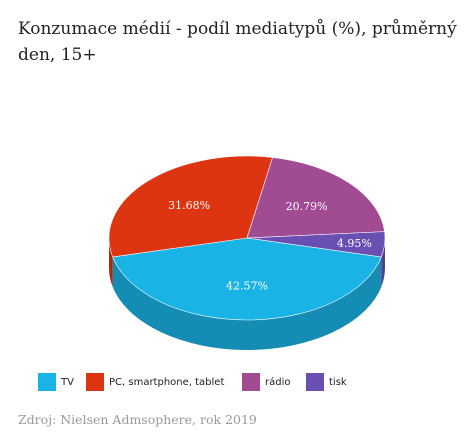 Image resolution: width=469 pixels, height=445 pixels. I want to click on legend-item-2: rádio, so click(266, 382).